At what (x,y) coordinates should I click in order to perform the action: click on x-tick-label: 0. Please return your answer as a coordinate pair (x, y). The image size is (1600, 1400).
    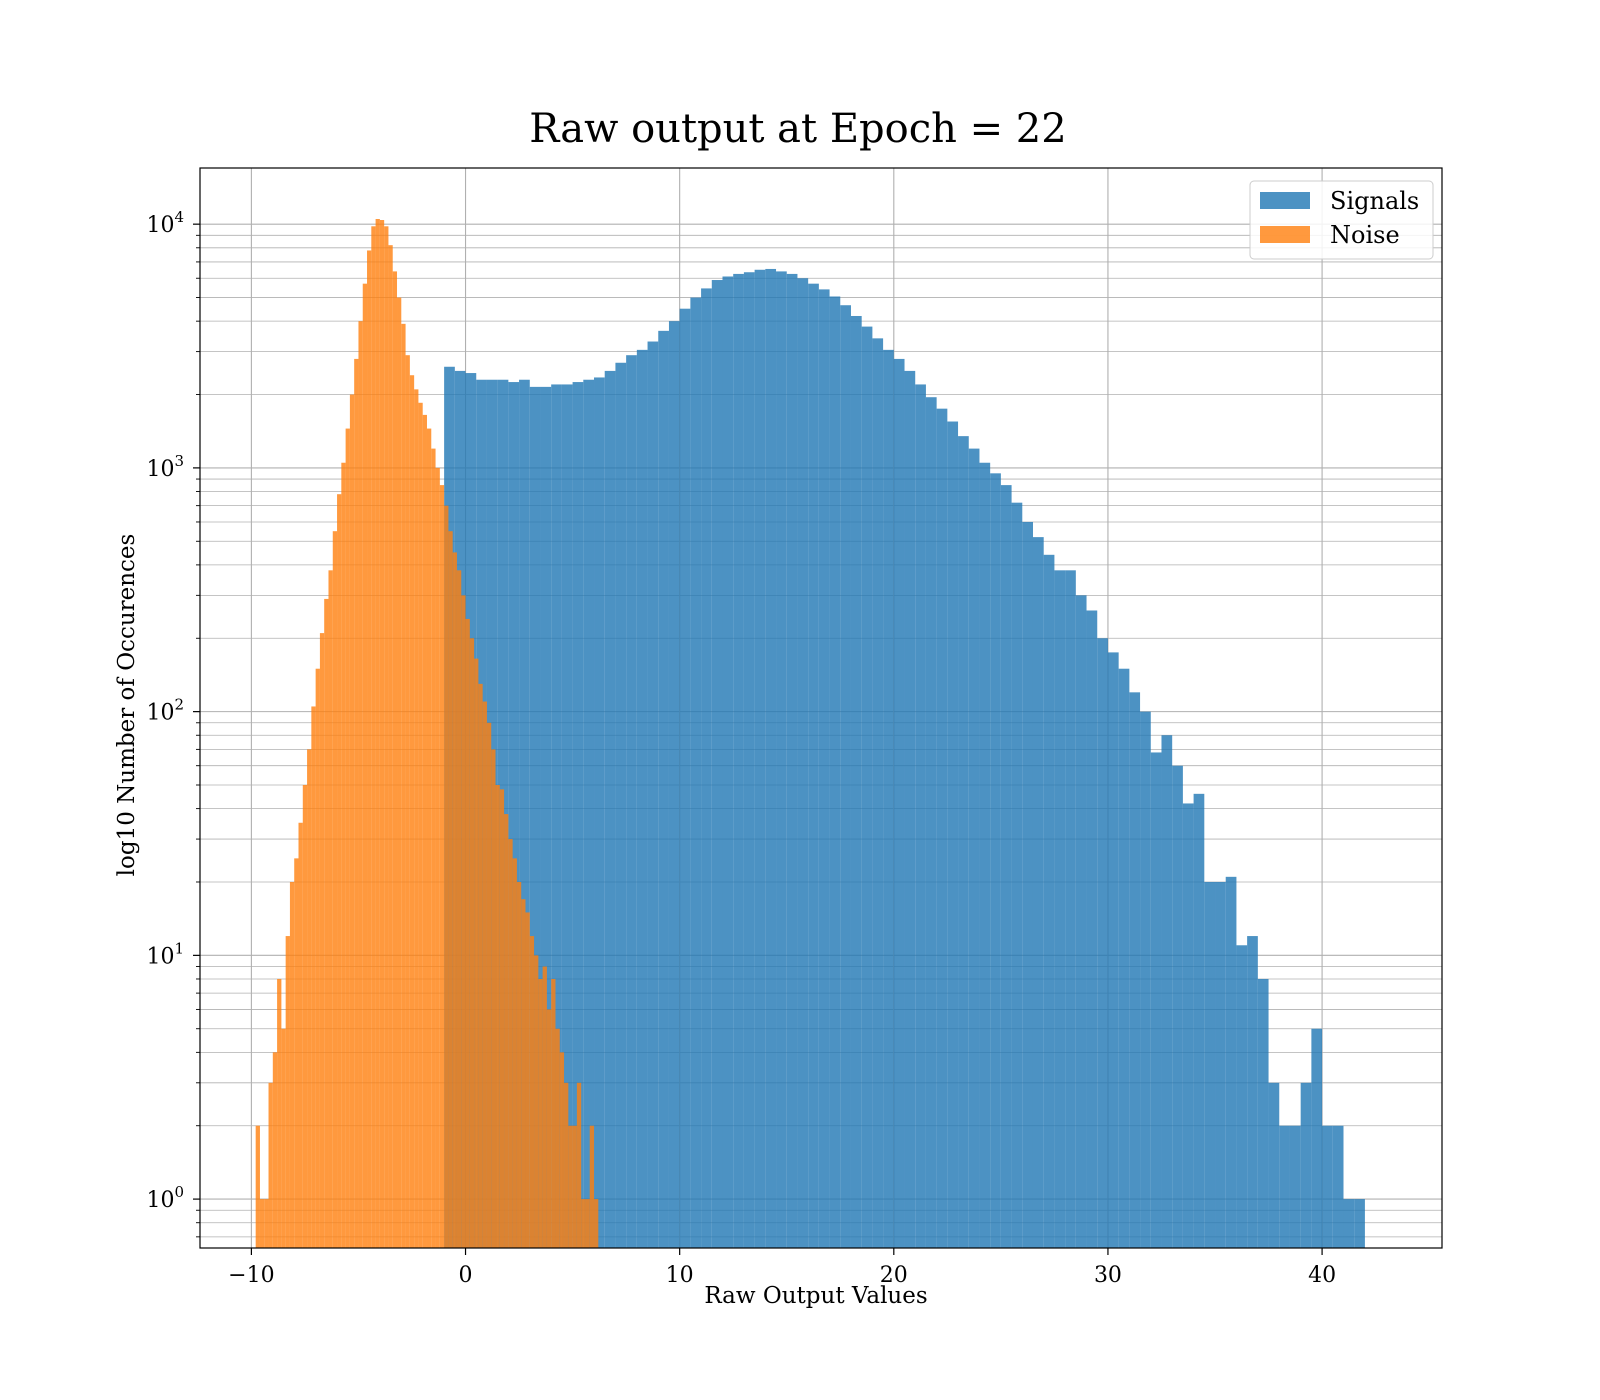
    Looking at the image, I should click on (466, 1275).